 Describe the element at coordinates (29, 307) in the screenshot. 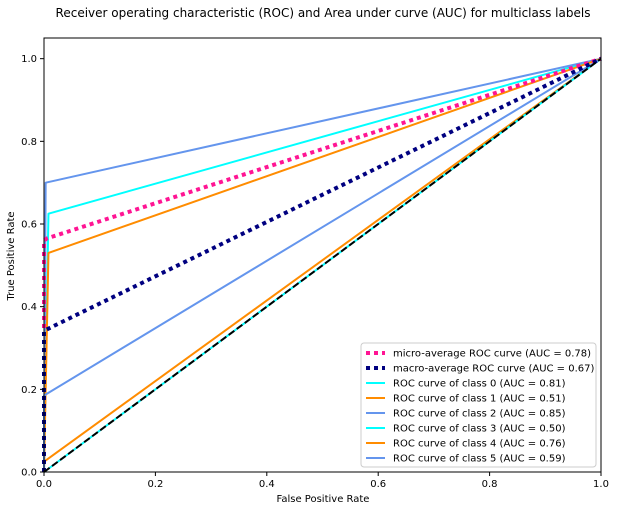

I see `y-tick-label: 0.4` at that location.